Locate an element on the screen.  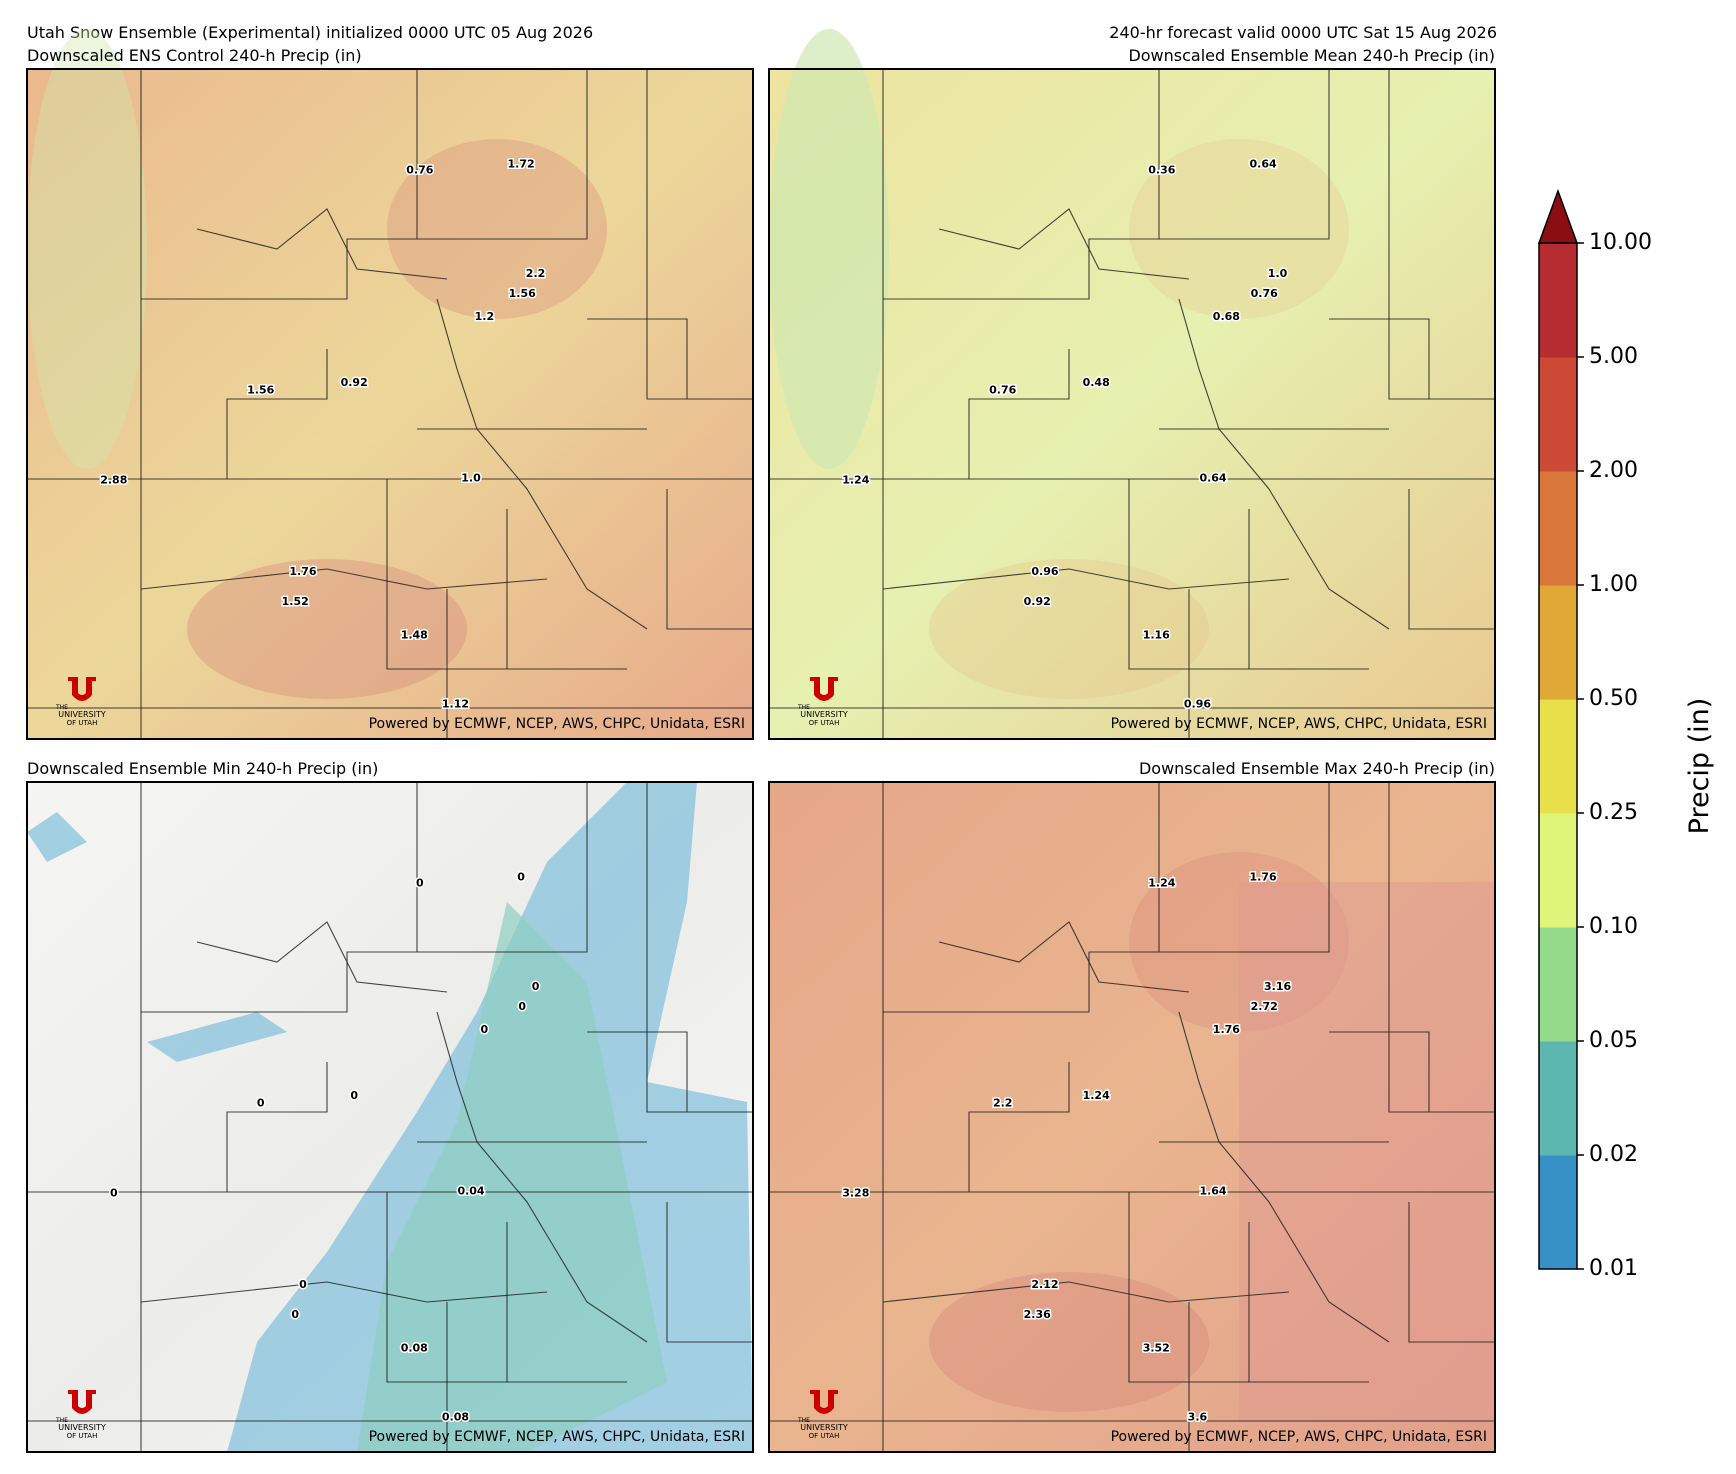
colorbar-tick-label: 0.10 is located at coordinates (1613, 926).